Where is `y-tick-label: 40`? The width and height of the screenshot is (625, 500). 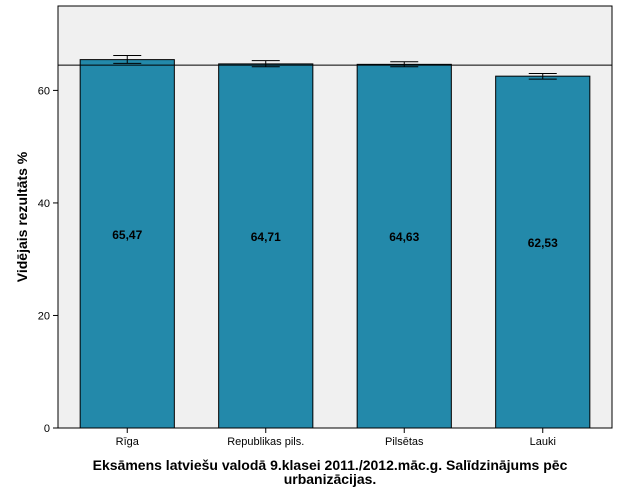
y-tick-label: 40 is located at coordinates (44, 204).